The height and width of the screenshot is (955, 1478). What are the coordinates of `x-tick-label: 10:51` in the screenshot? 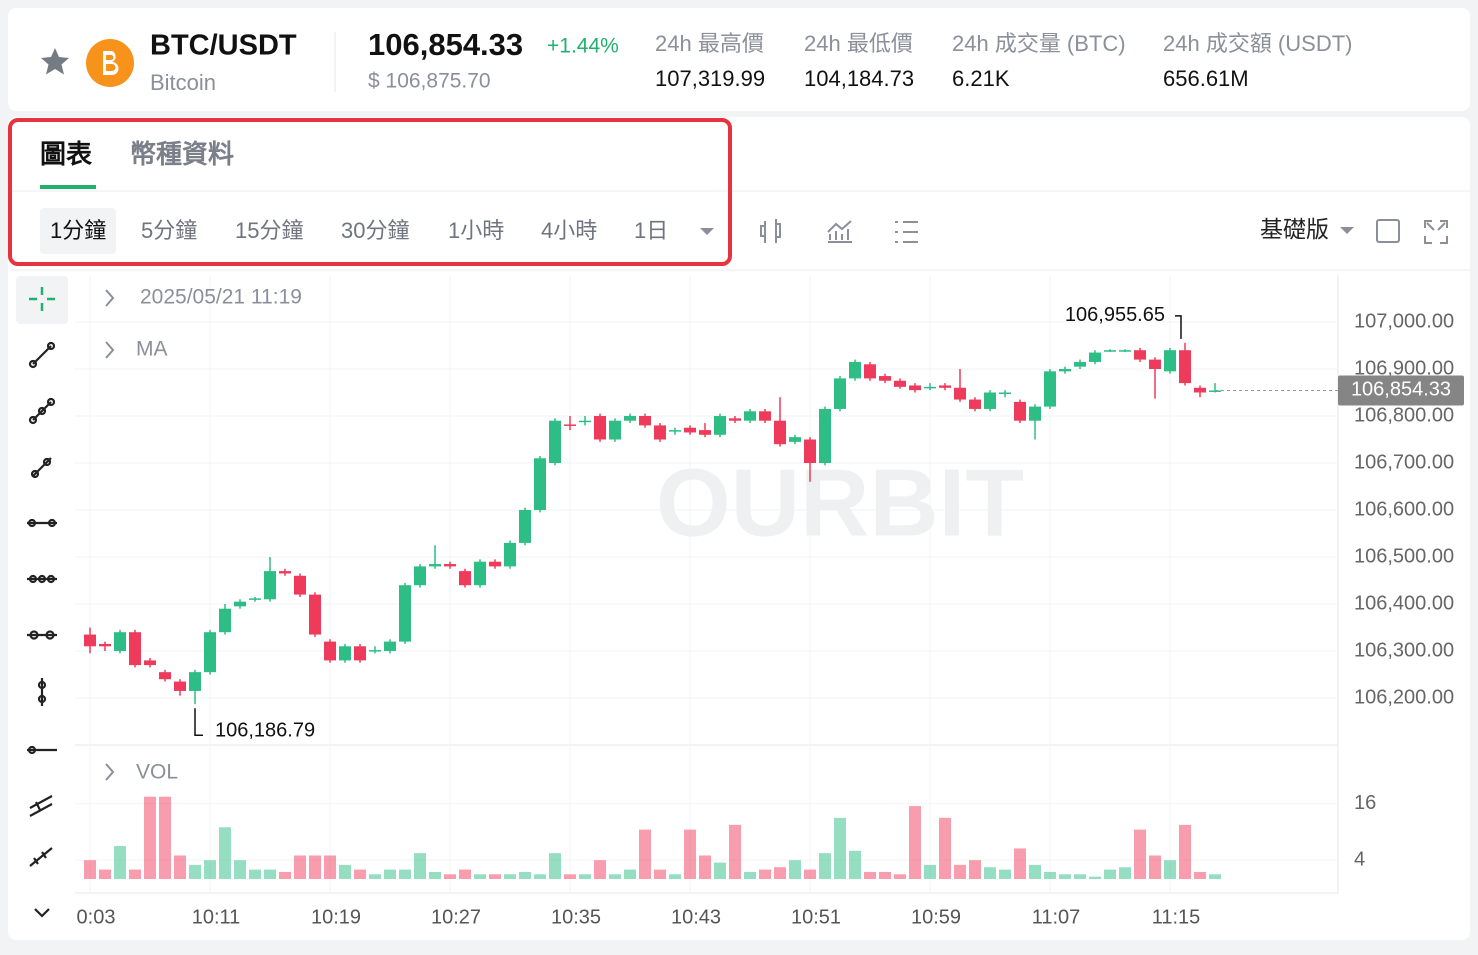 It's located at (816, 917).